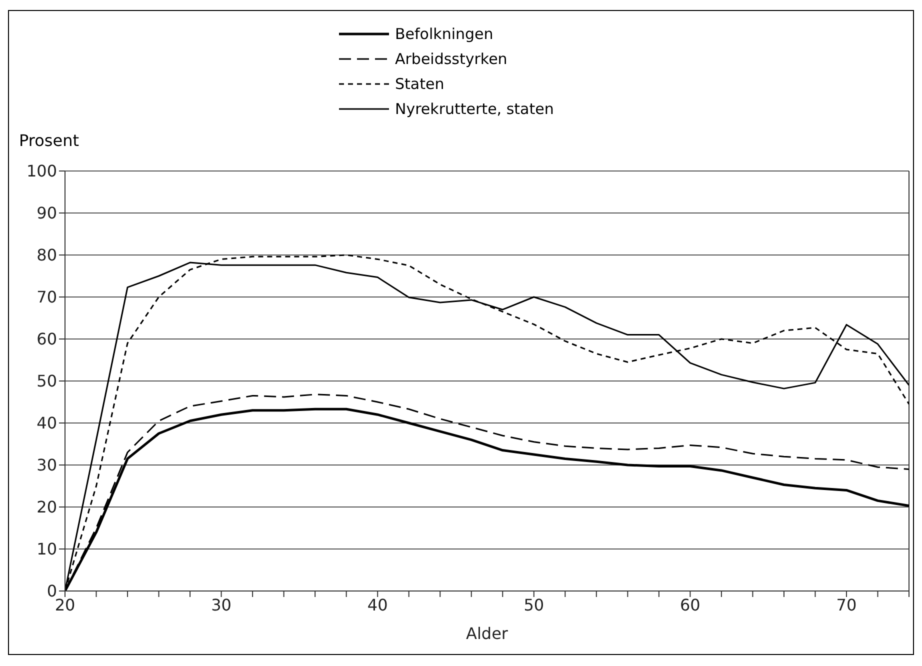  I want to click on legend-label: Arbeidsstyrken, so click(451, 59).